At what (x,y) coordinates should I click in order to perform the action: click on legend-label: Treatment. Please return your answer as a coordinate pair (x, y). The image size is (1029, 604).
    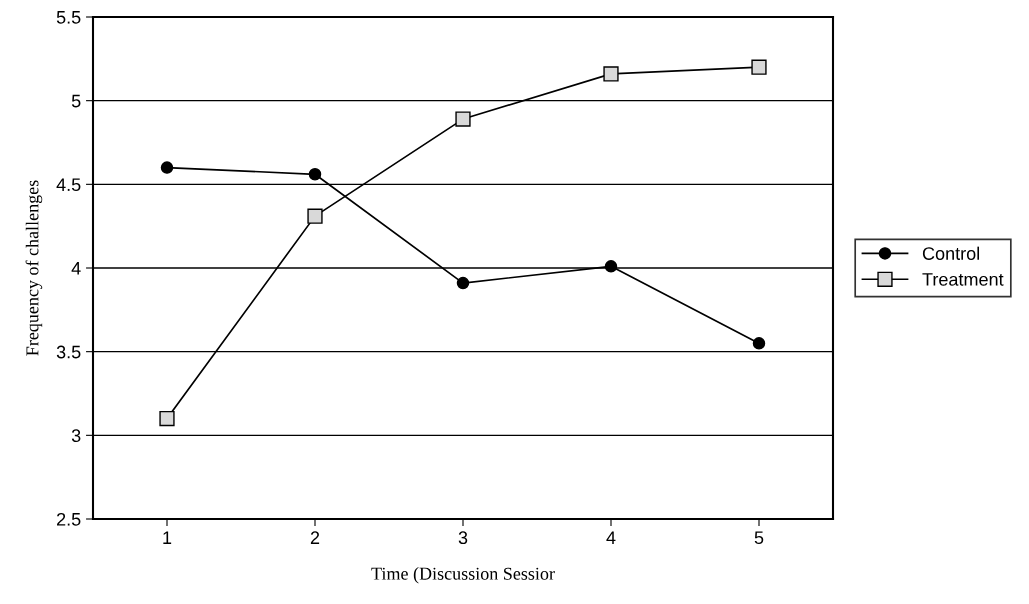
    Looking at the image, I should click on (963, 279).